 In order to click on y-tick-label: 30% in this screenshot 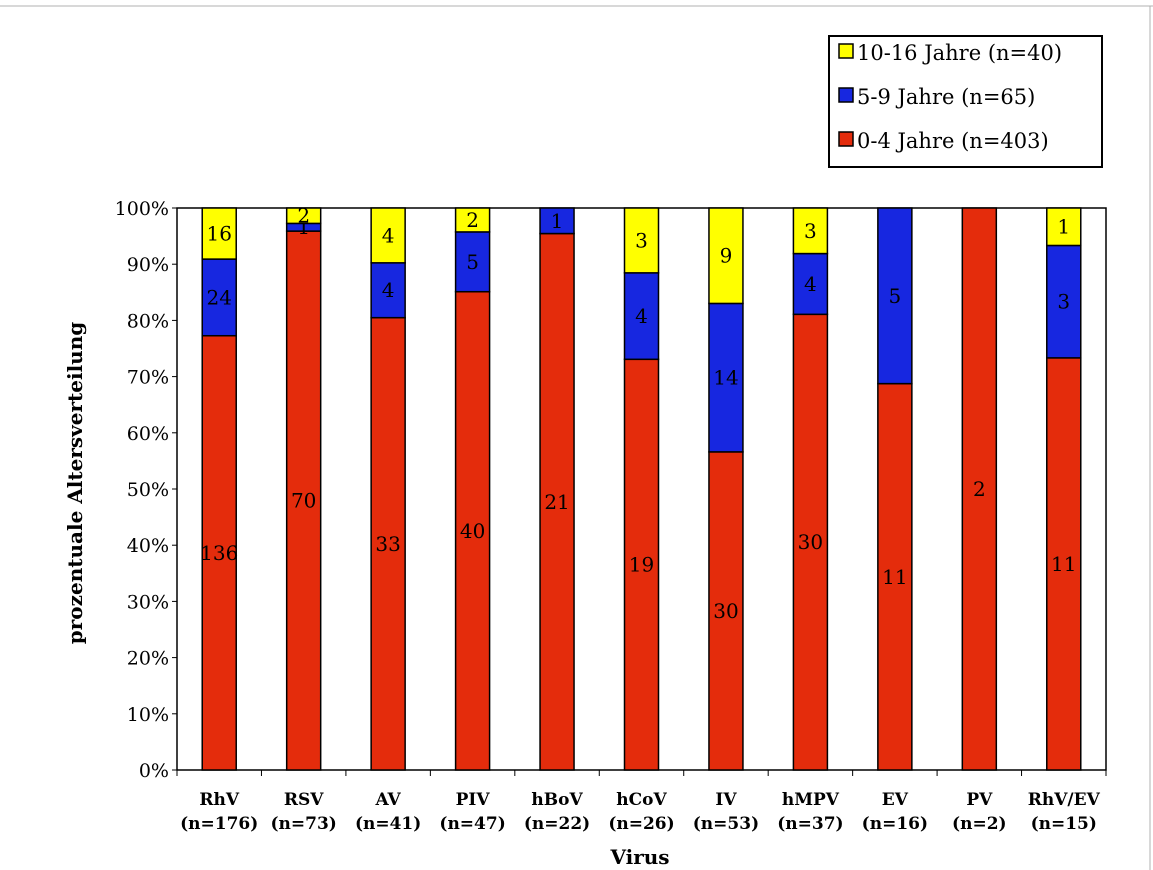, I will do `click(148, 602)`.